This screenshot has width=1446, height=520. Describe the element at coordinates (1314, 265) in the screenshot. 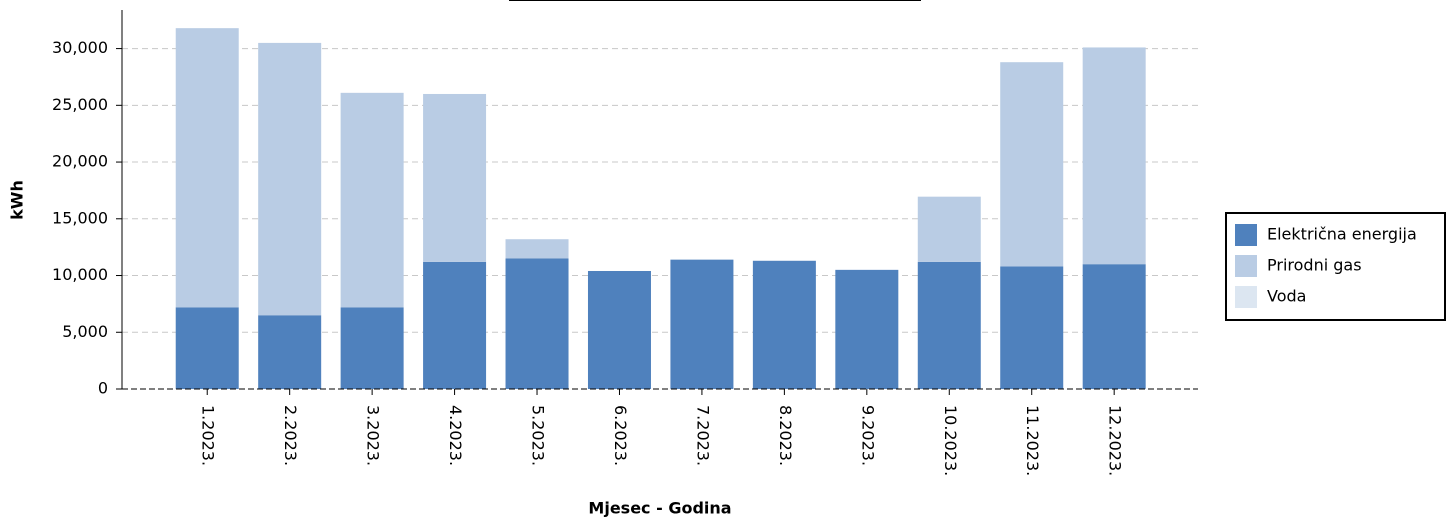

I see `legend-label: Prirodni gas` at that location.